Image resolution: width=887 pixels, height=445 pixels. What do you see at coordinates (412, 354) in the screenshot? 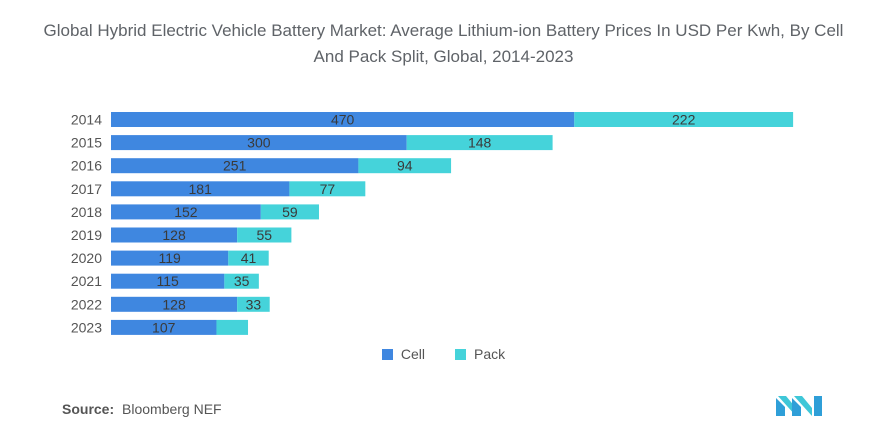
I see `legend-label-cell: Cell` at bounding box center [412, 354].